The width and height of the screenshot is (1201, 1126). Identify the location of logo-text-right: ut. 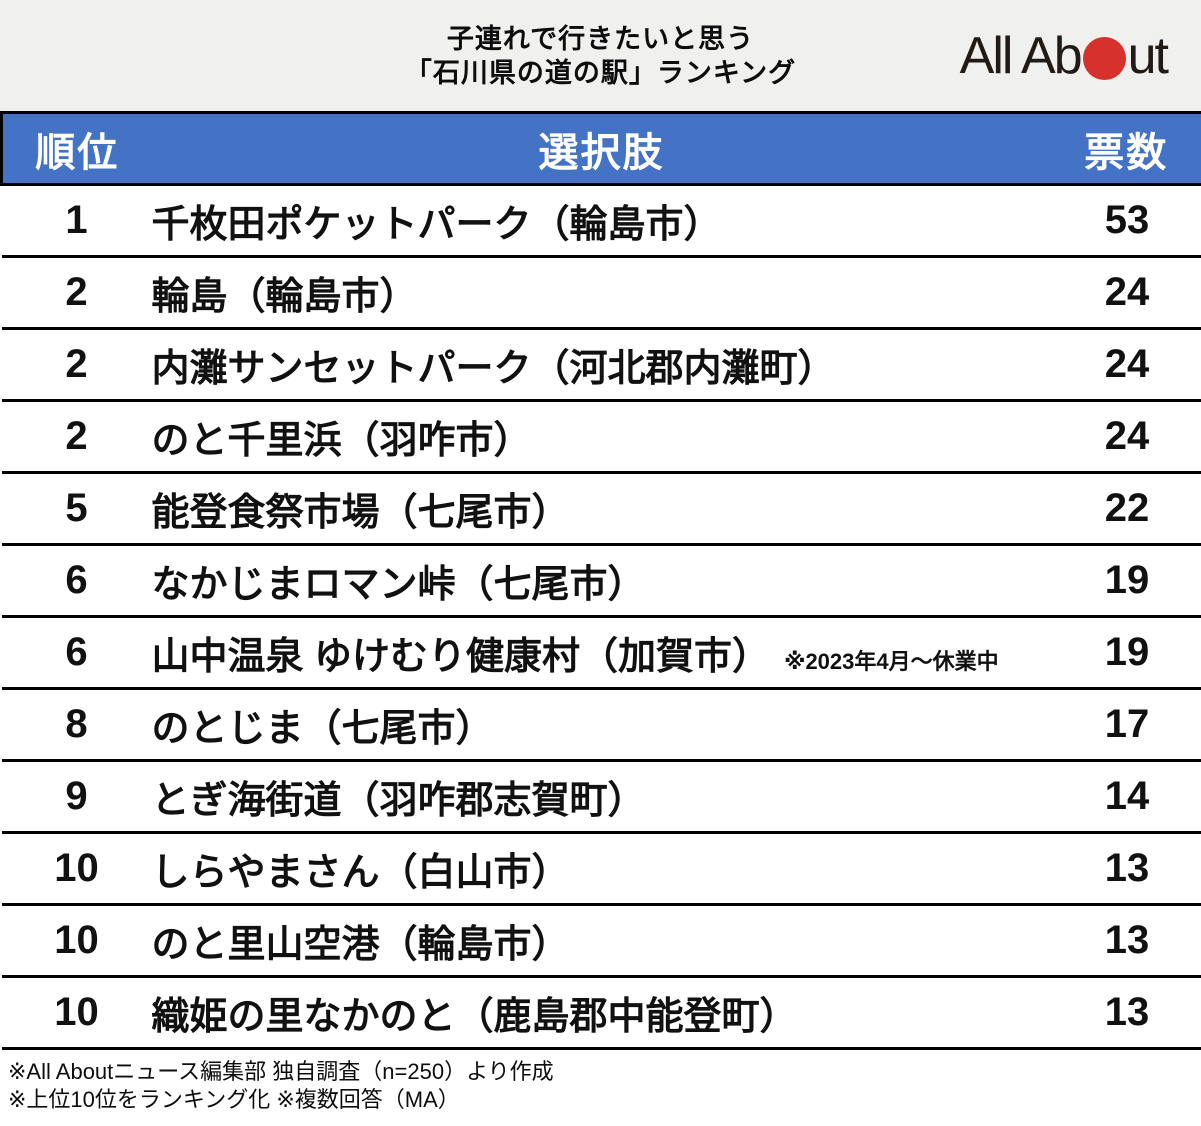
(1148, 55).